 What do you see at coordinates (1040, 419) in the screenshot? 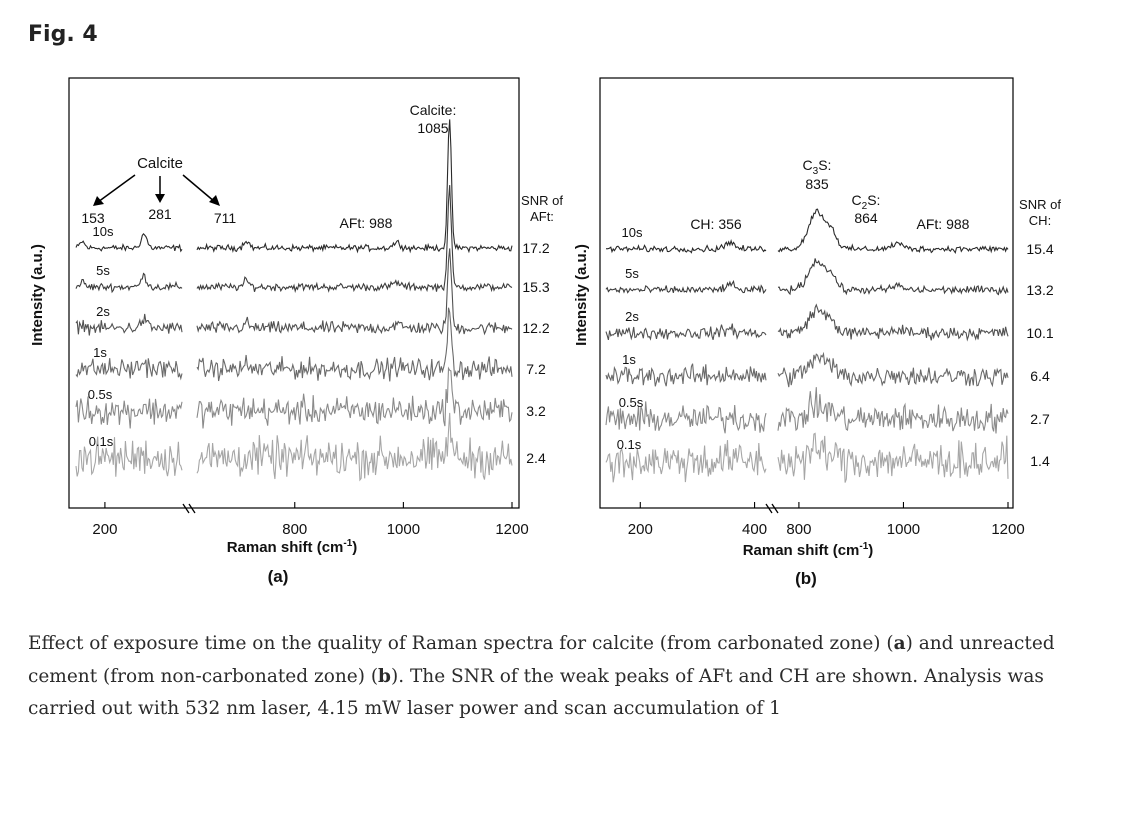
I see `snr-value: 2.7` at bounding box center [1040, 419].